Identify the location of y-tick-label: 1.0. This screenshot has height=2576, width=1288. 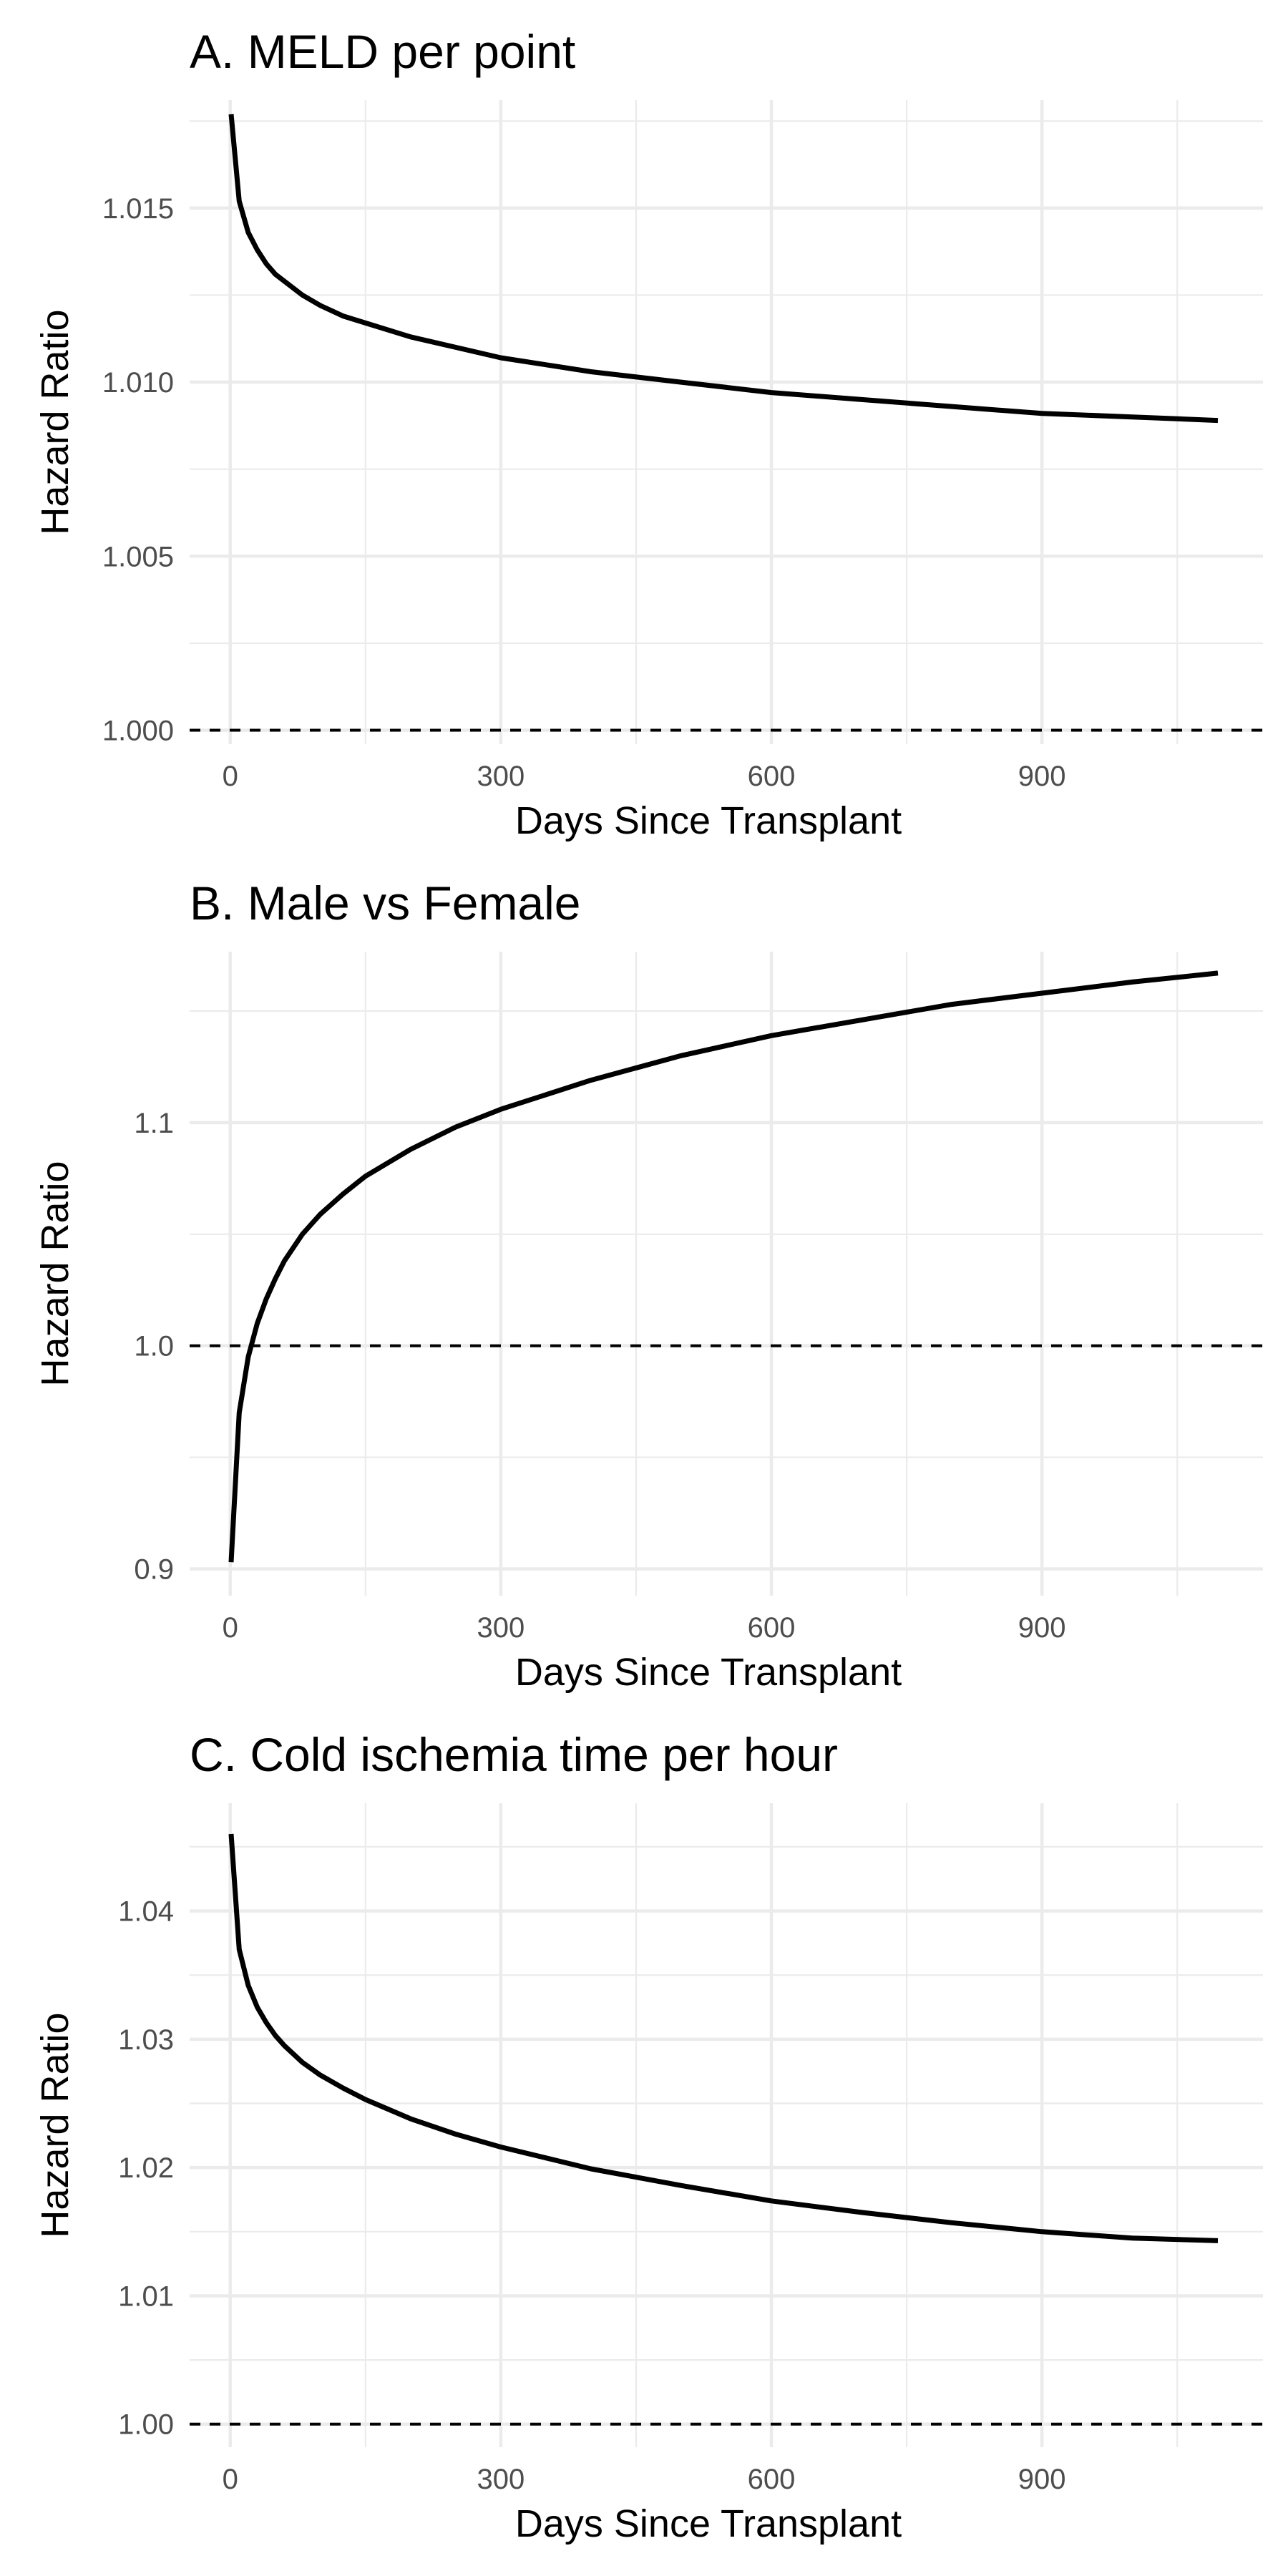
(154, 1346).